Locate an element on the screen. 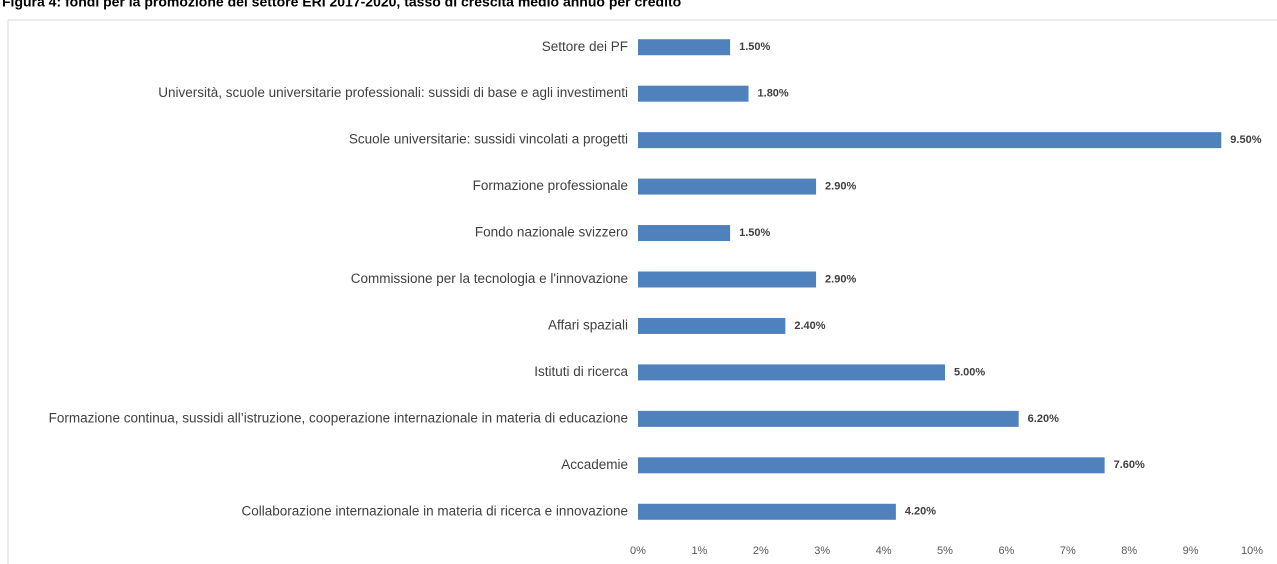 The height and width of the screenshot is (564, 1277). x-tick-label: 2% is located at coordinates (761, 551).